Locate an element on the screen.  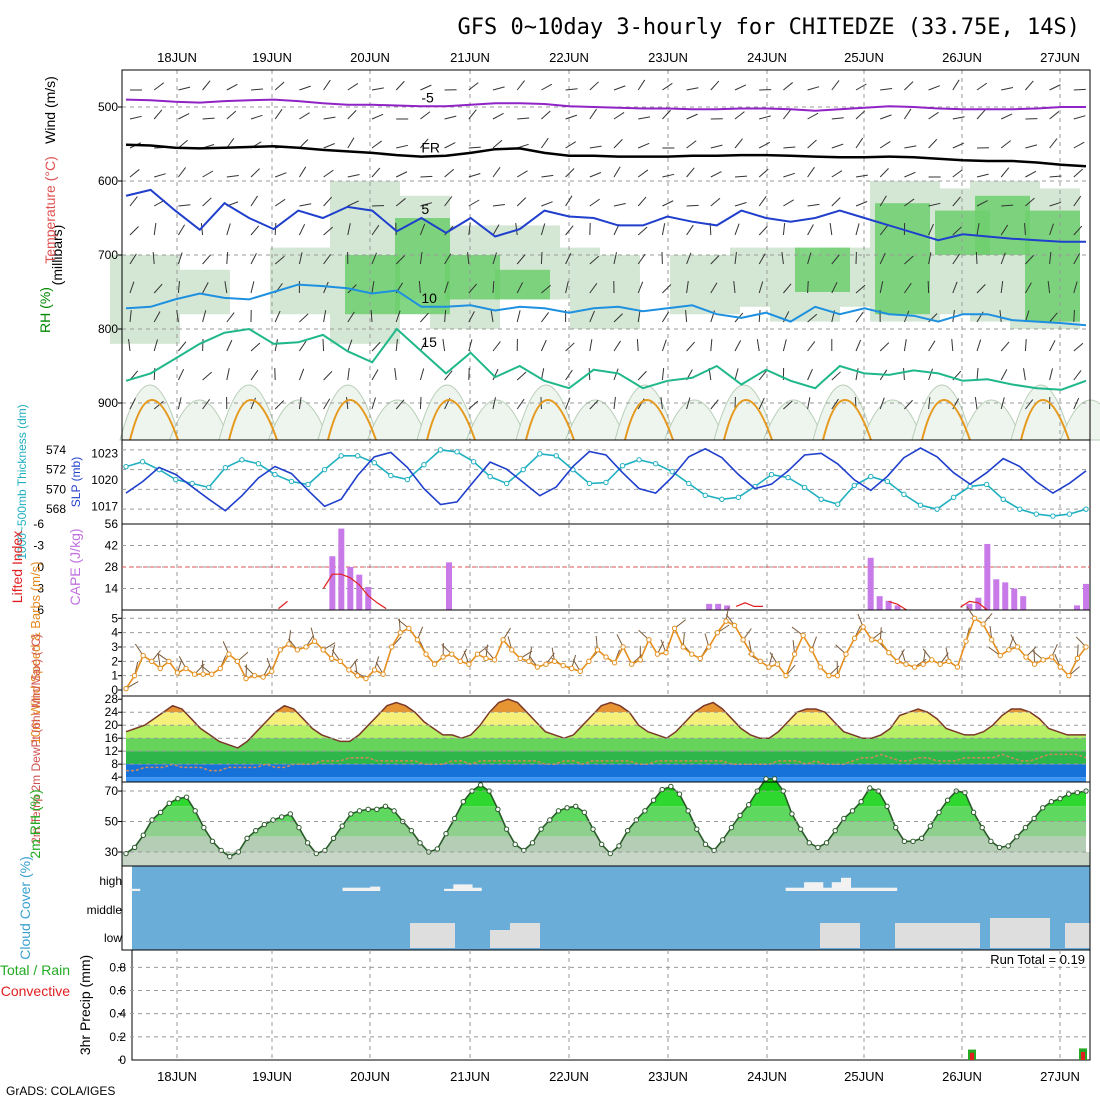
isotherm-line is located at coordinates (605, 105).